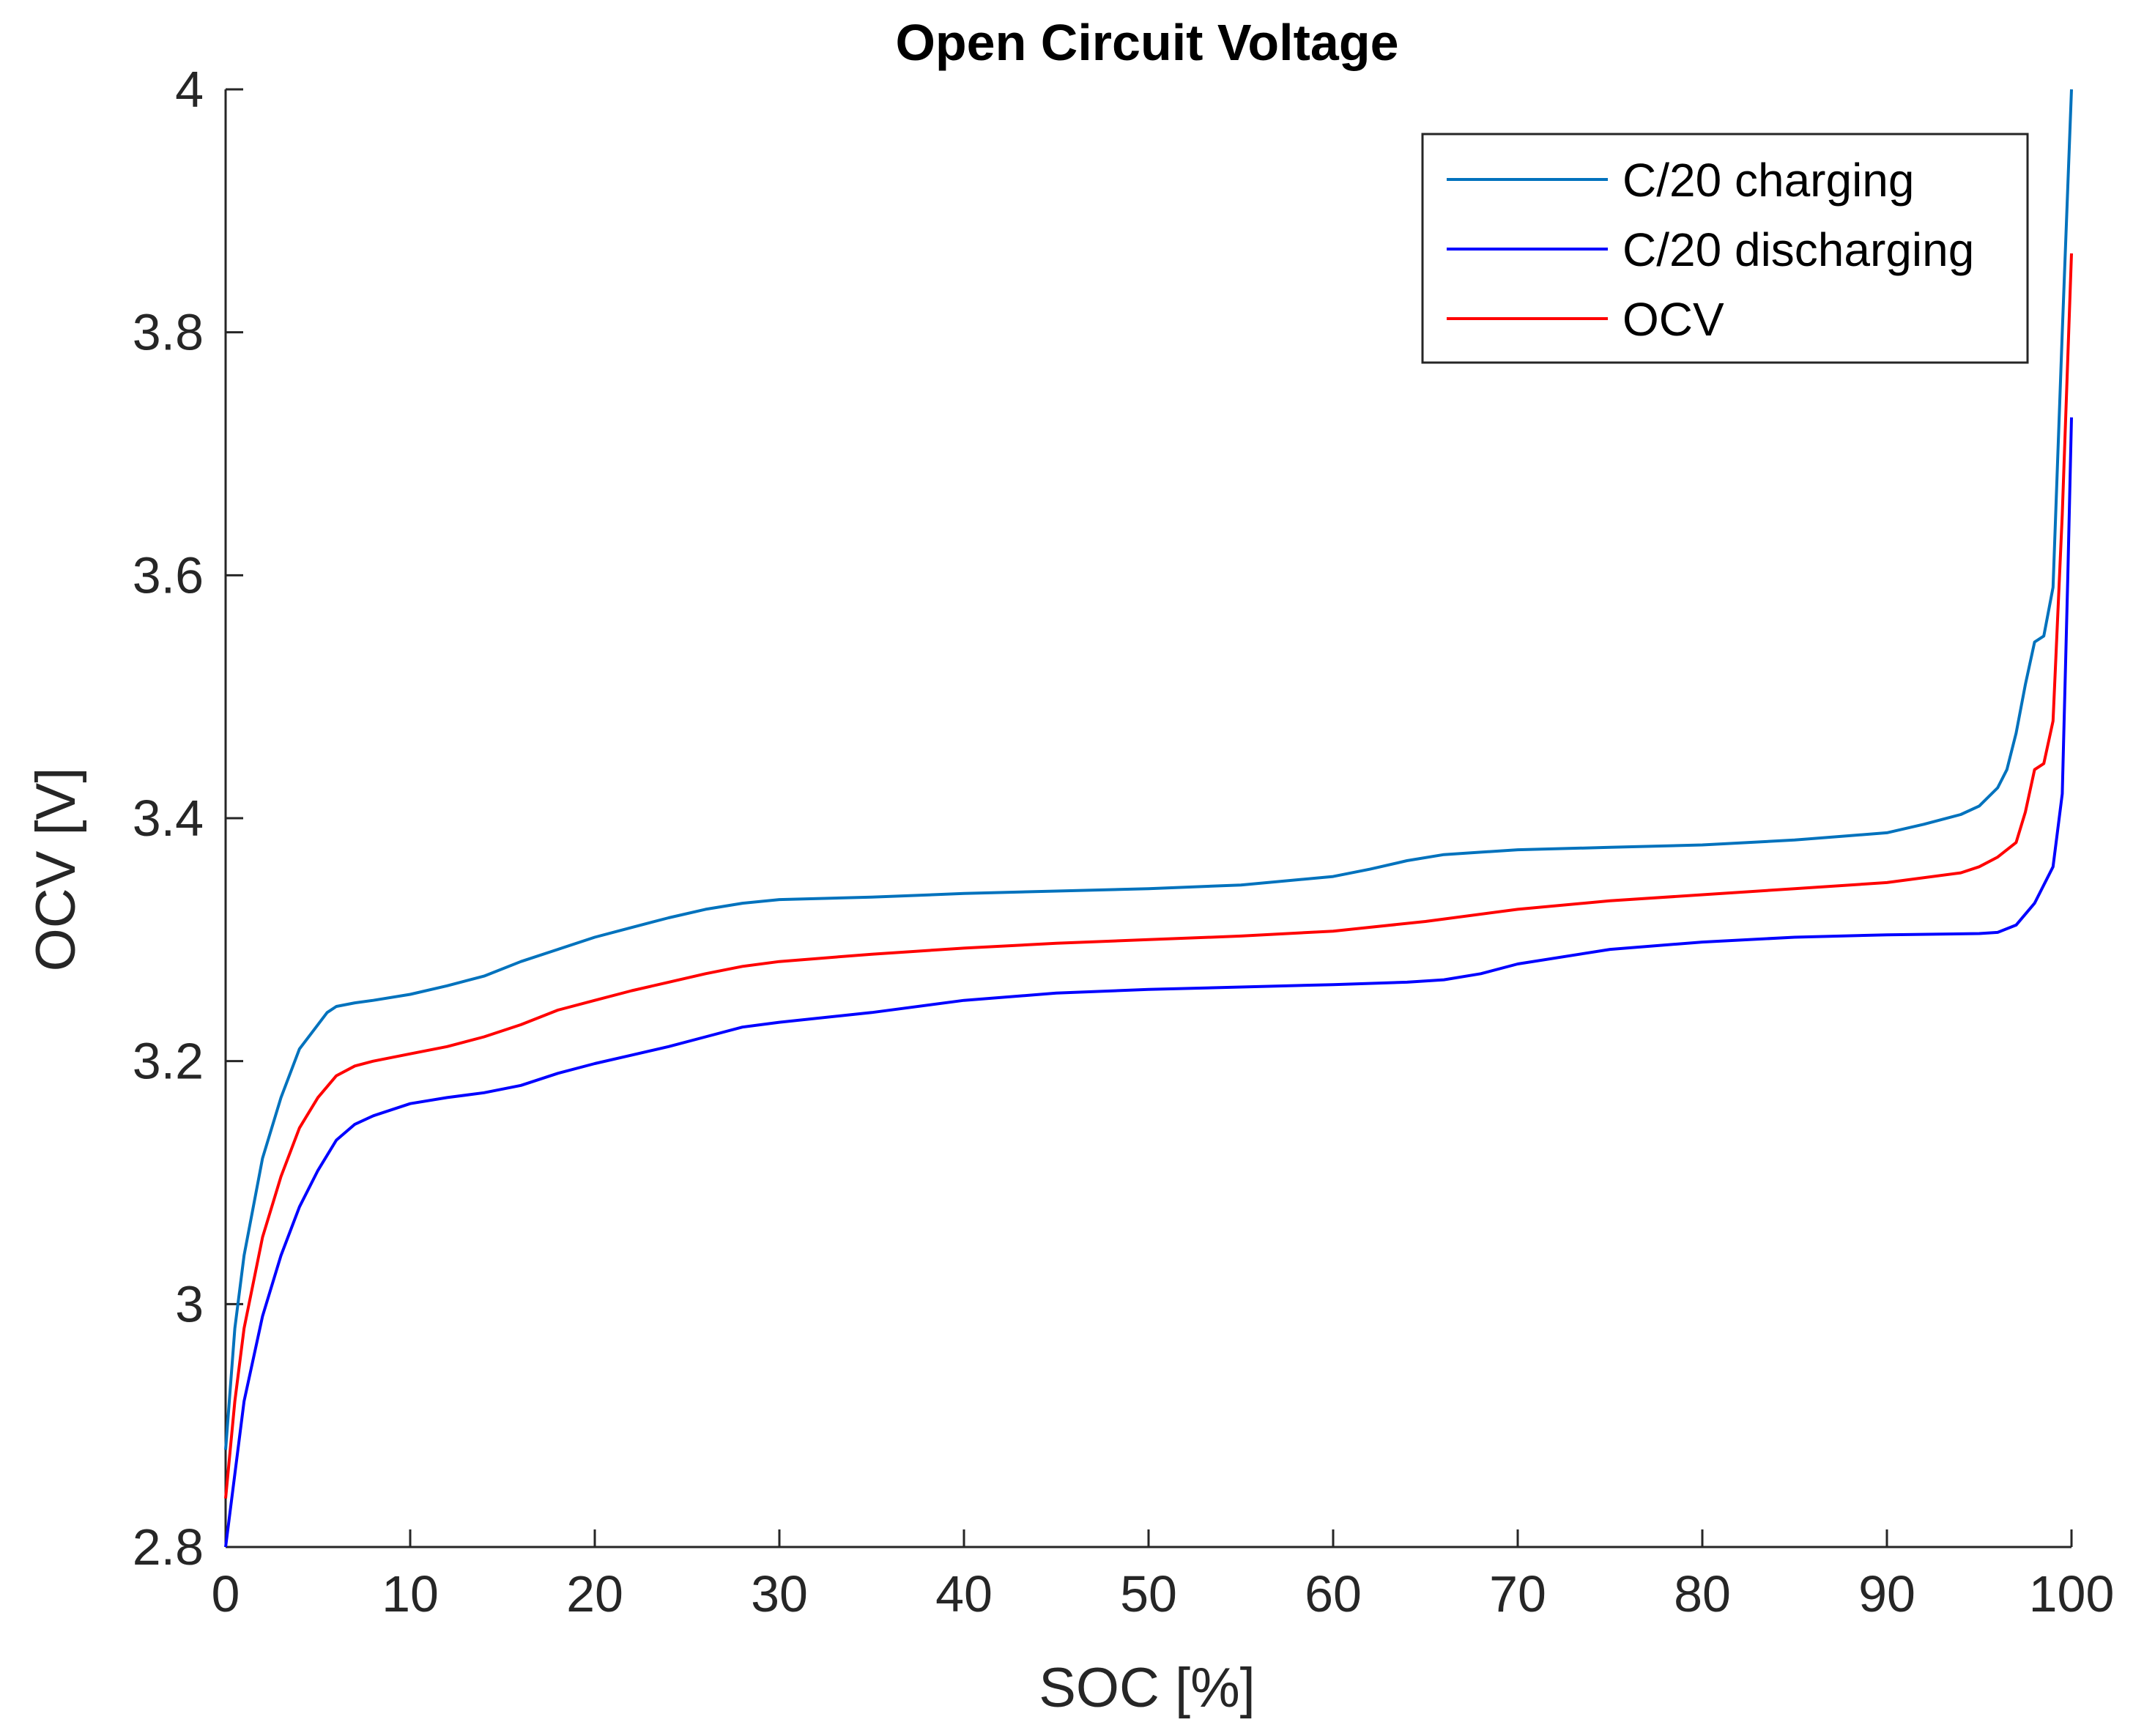 The height and width of the screenshot is (1736, 2155). What do you see at coordinates (595, 1593) in the screenshot?
I see `x-tick-label: 20` at bounding box center [595, 1593].